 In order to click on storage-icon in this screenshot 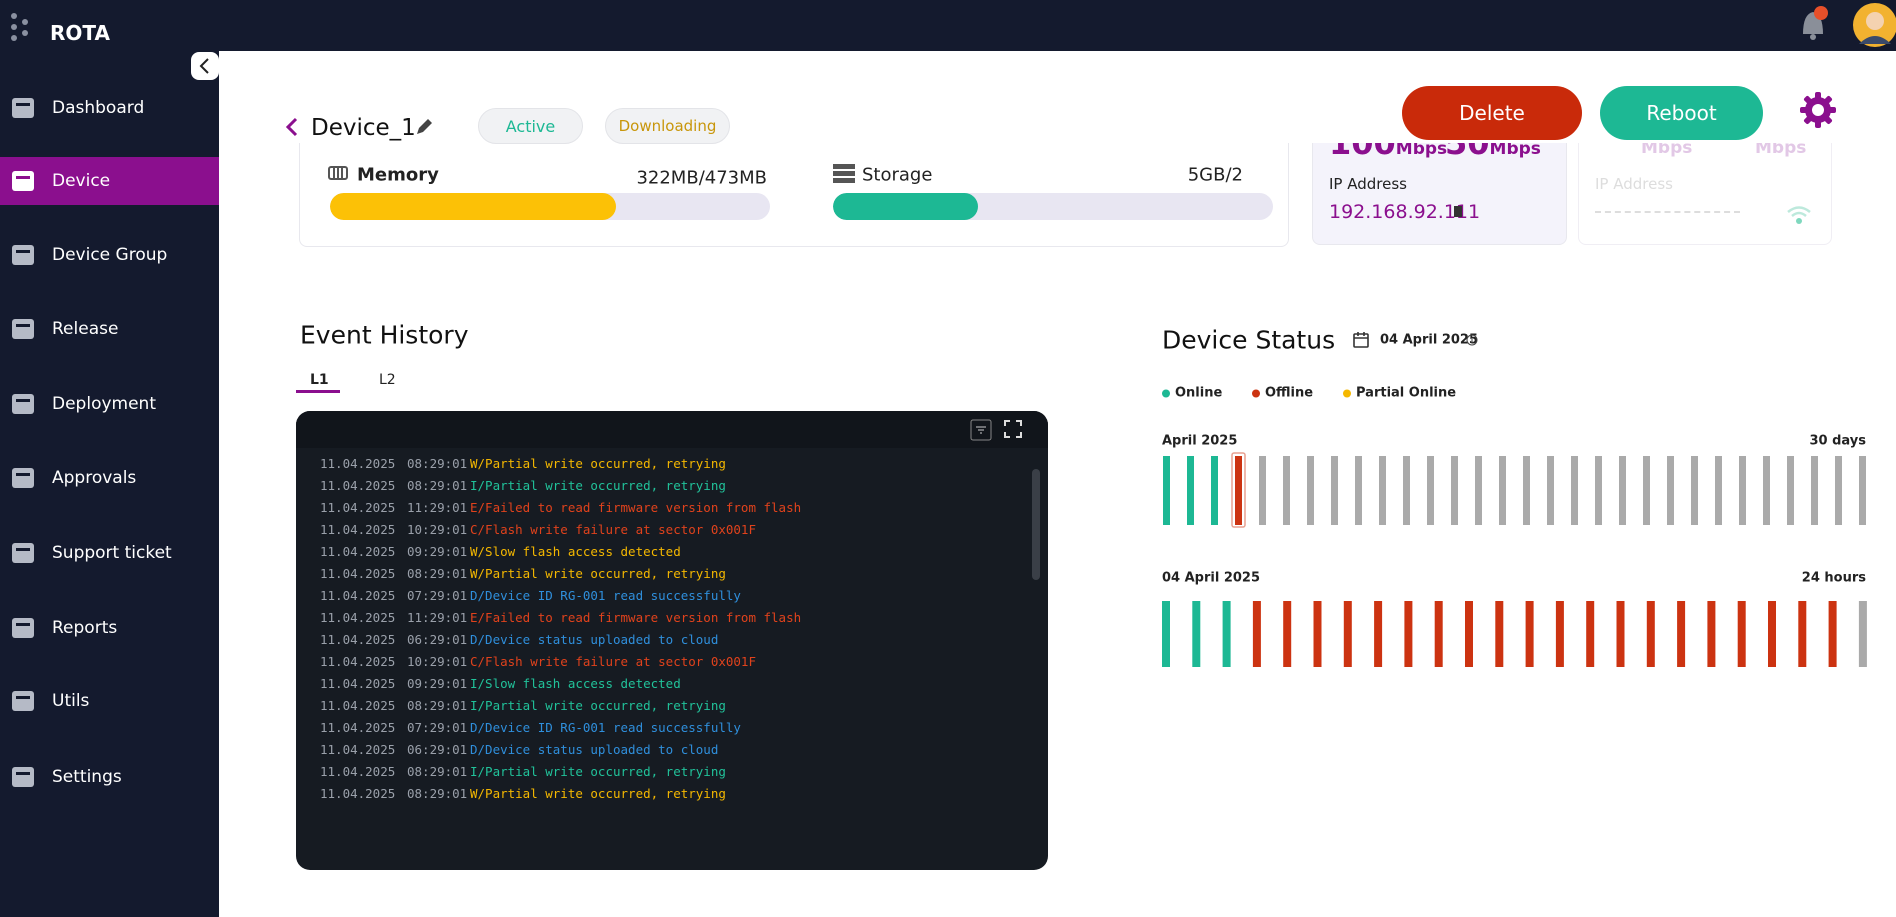, I will do `click(844, 173)`.